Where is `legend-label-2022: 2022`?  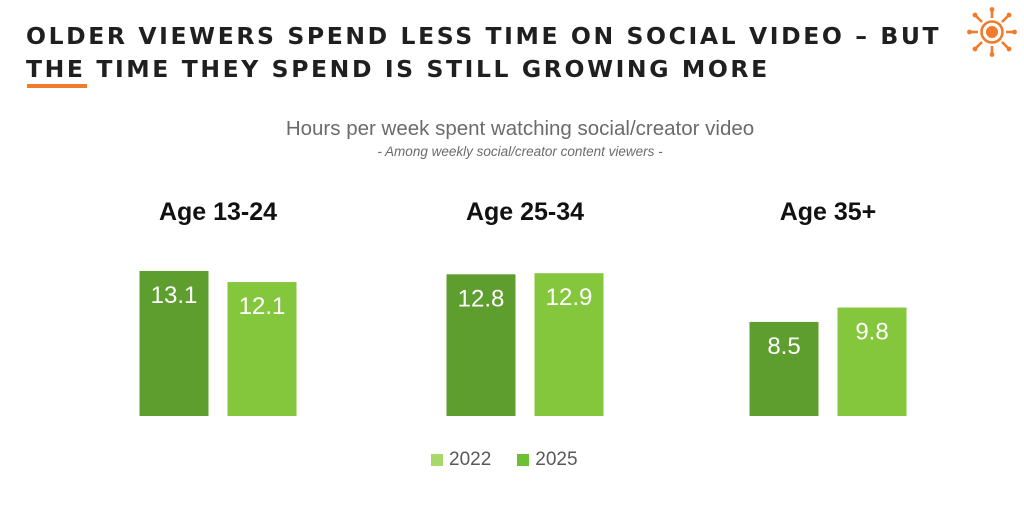 legend-label-2022: 2022 is located at coordinates (470, 459).